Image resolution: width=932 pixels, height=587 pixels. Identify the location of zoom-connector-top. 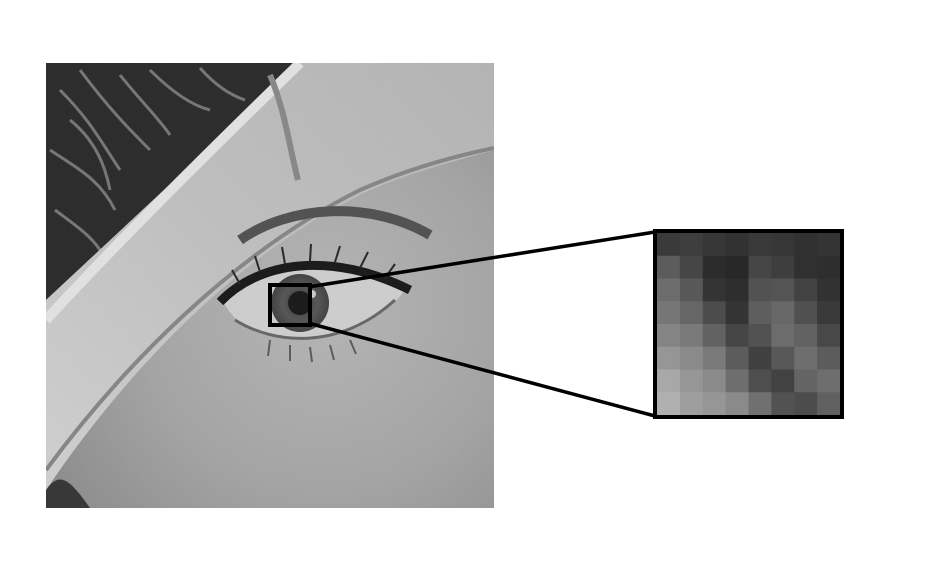
(481, 259).